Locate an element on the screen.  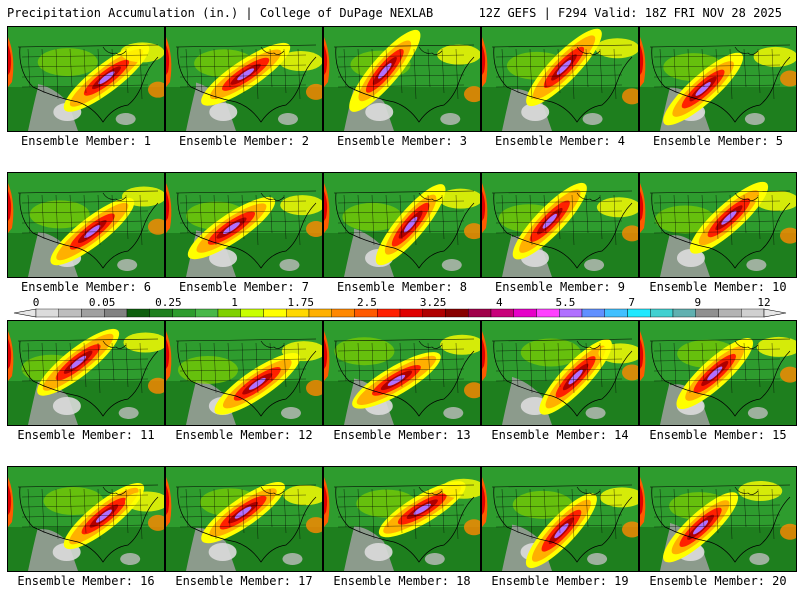
color-scale-tick-label: 5.5 is located at coordinates (565, 302).